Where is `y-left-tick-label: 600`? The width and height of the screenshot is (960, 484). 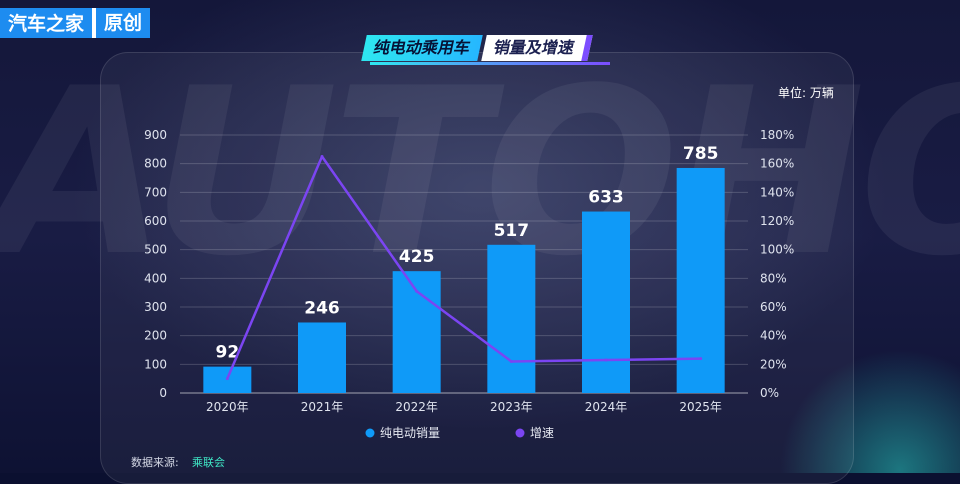 y-left-tick-label: 600 is located at coordinates (155, 221).